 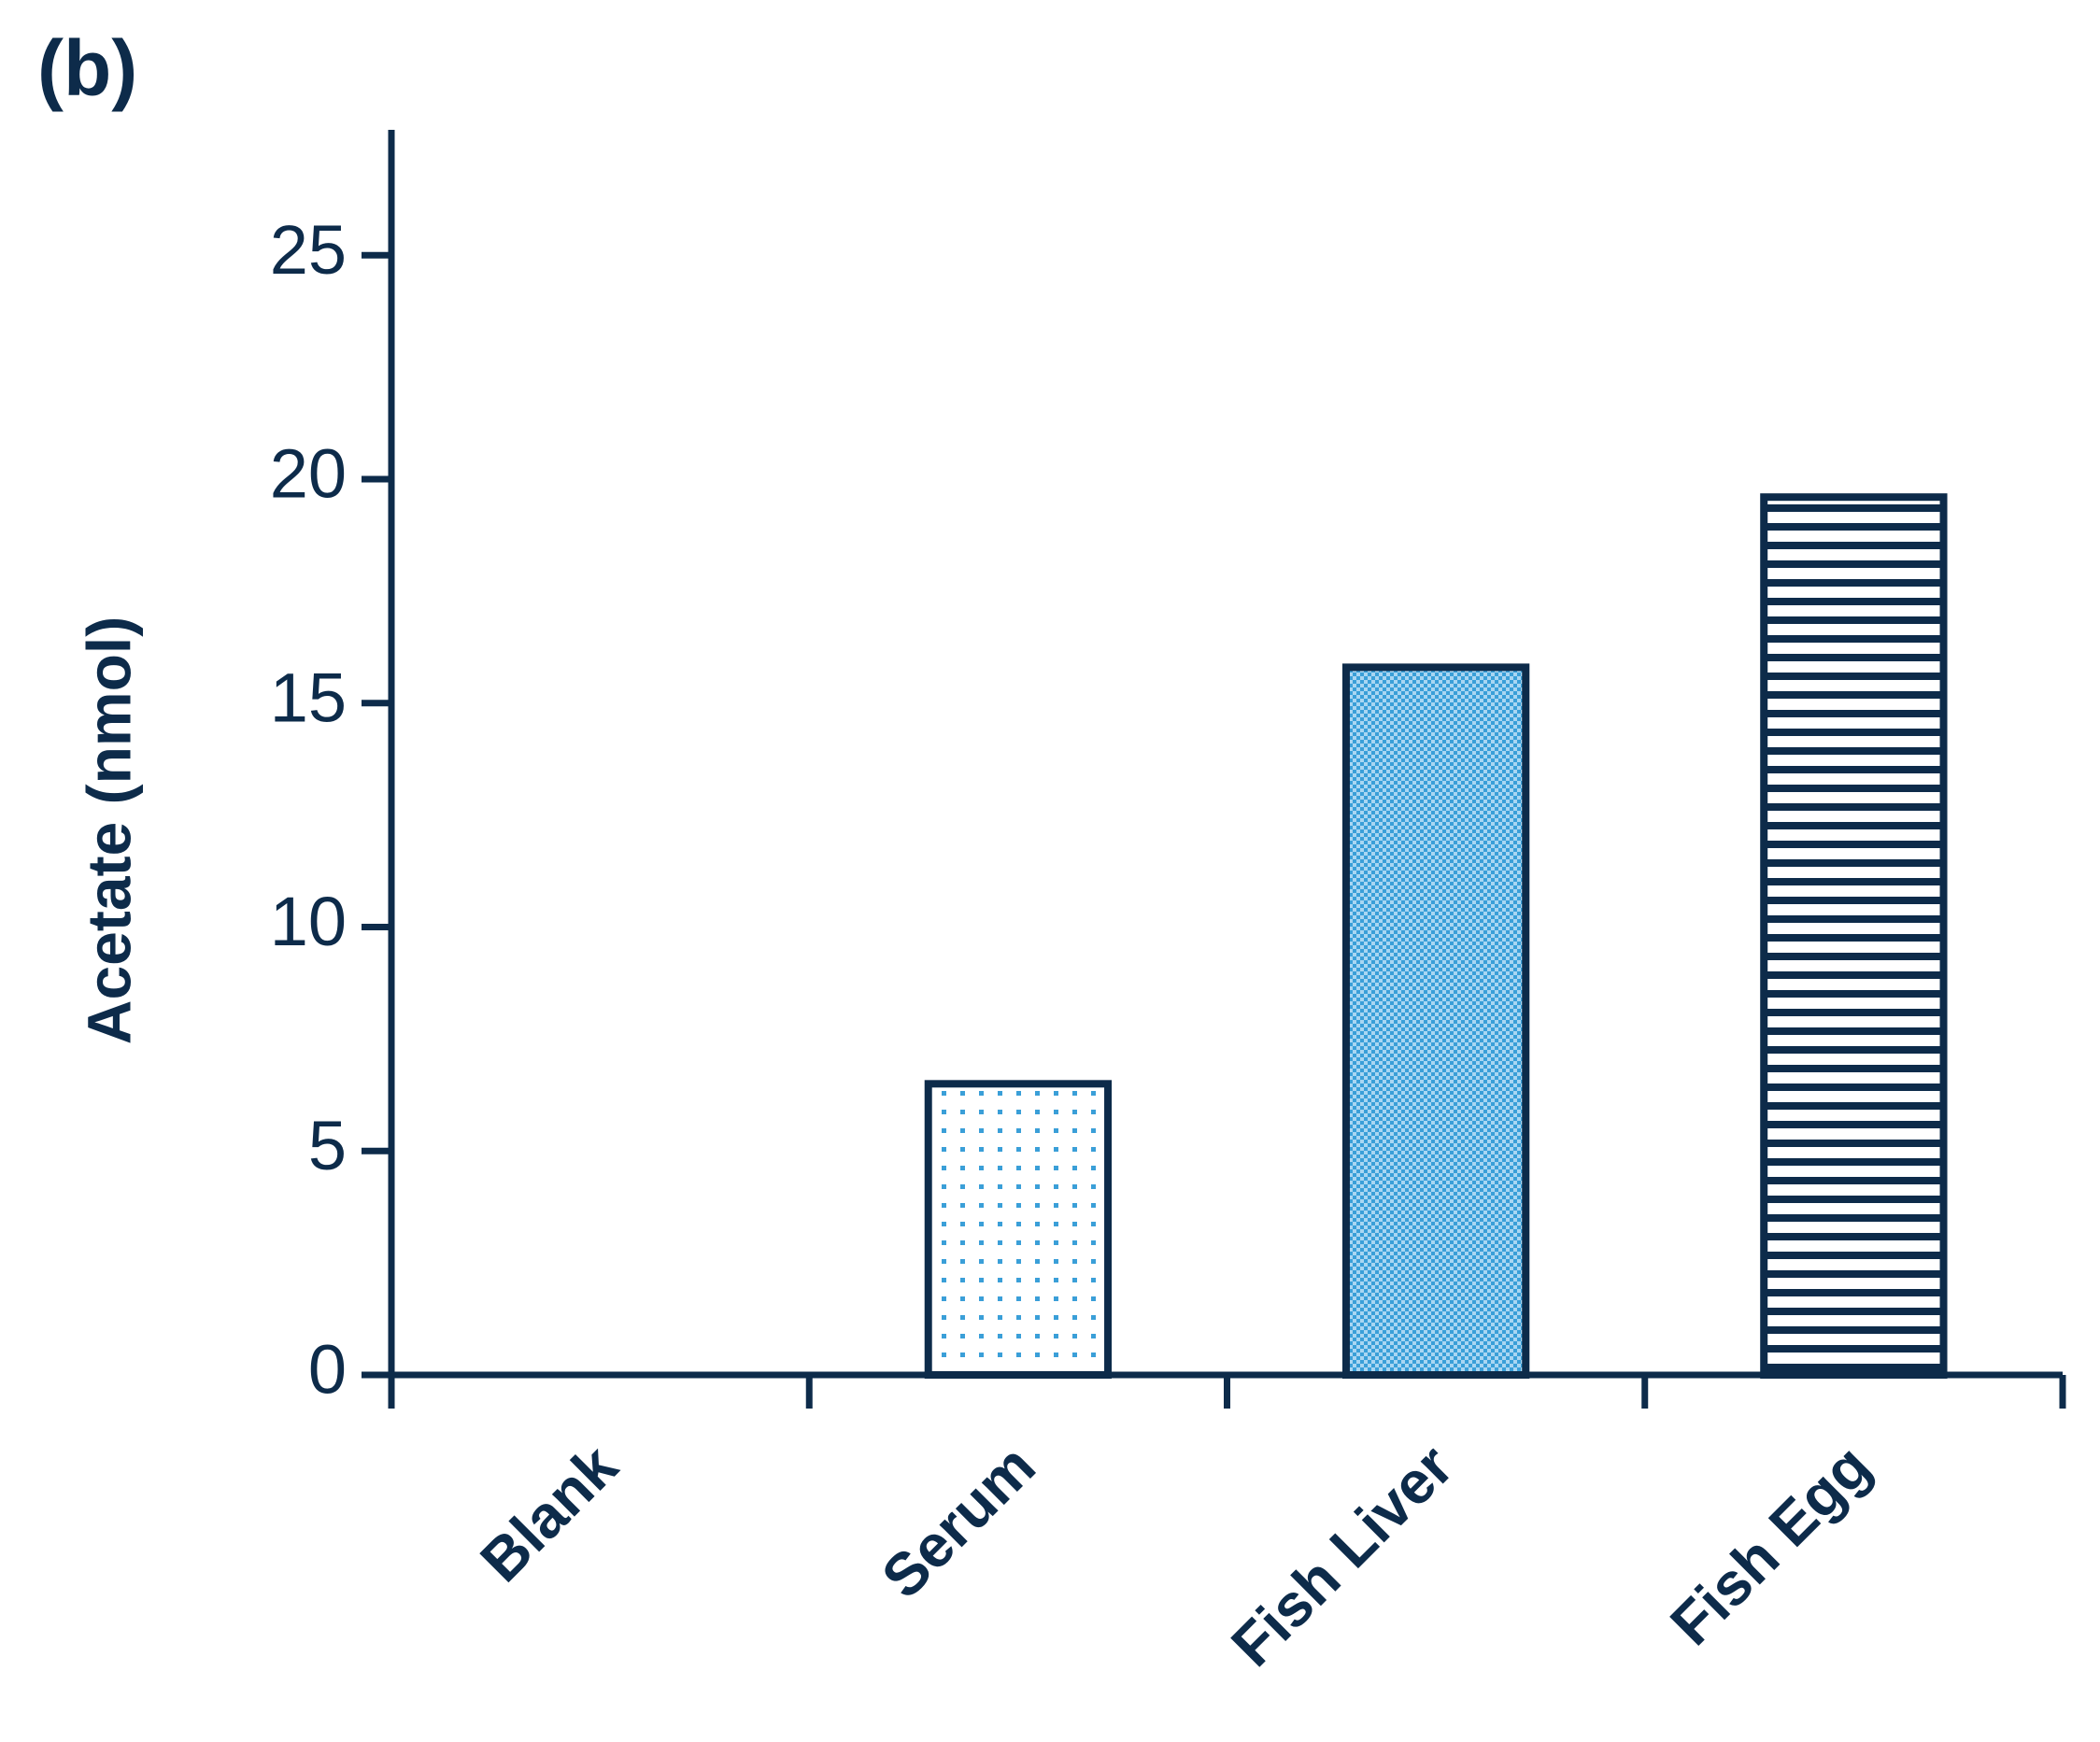 What do you see at coordinates (87, 68) in the screenshot?
I see `panel-label: (b)` at bounding box center [87, 68].